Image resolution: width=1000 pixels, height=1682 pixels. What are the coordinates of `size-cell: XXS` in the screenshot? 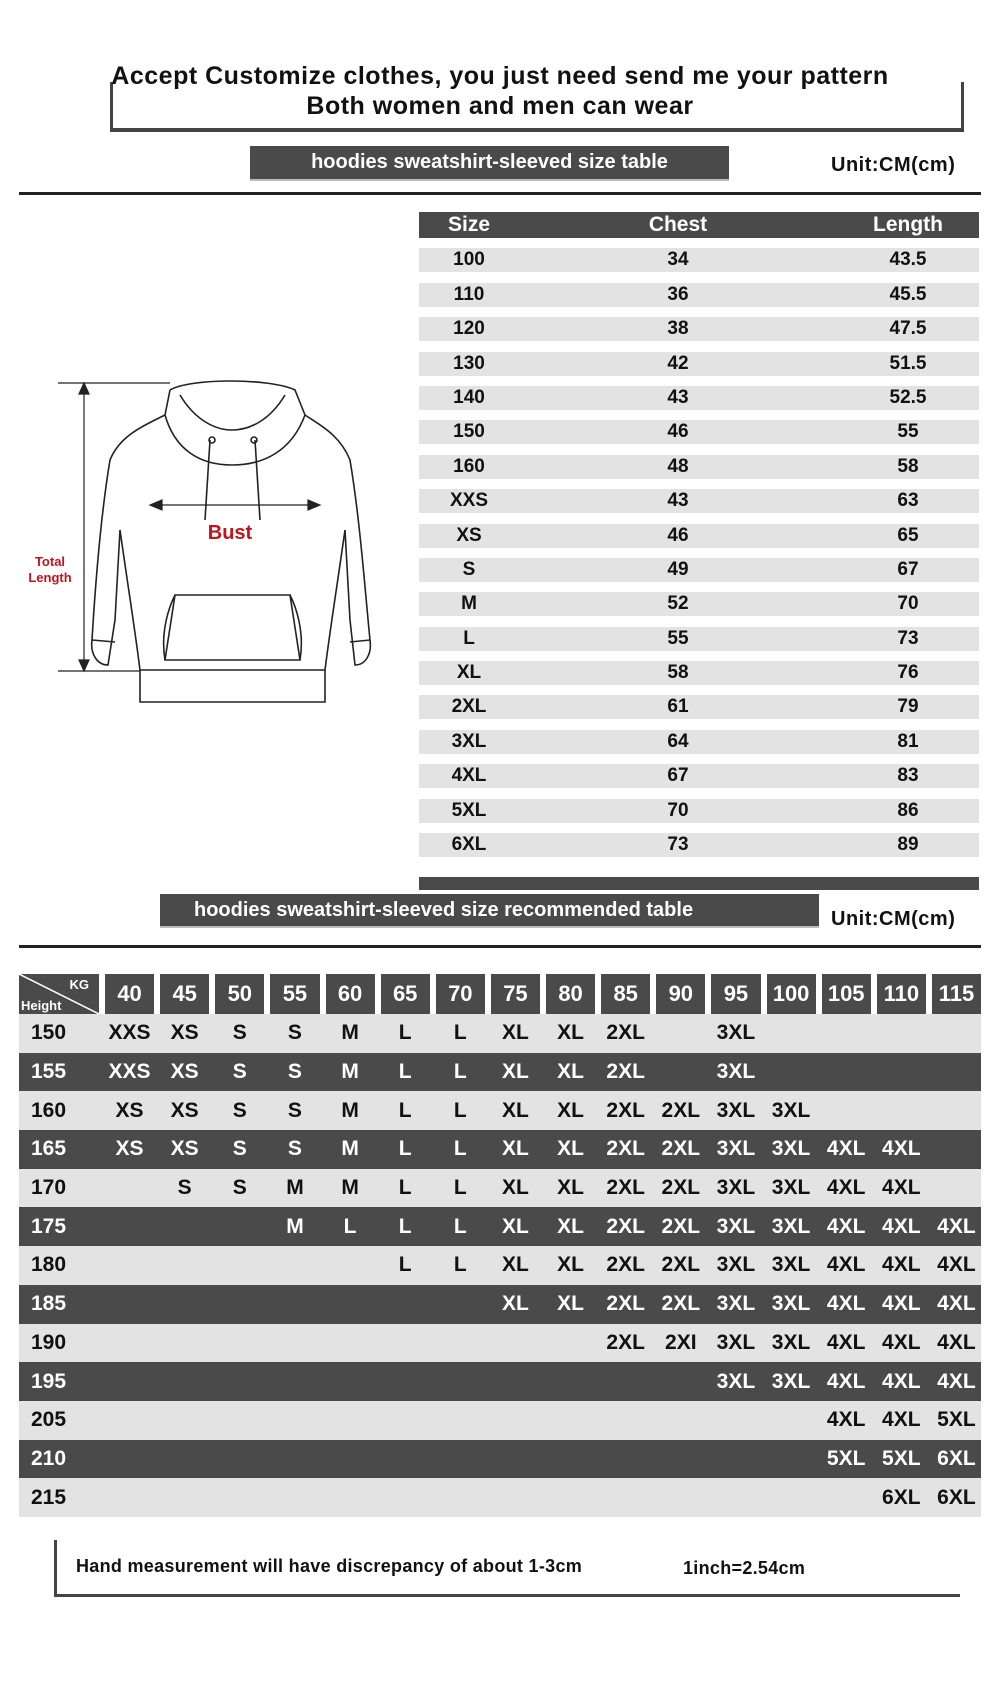 It's located at (469, 501).